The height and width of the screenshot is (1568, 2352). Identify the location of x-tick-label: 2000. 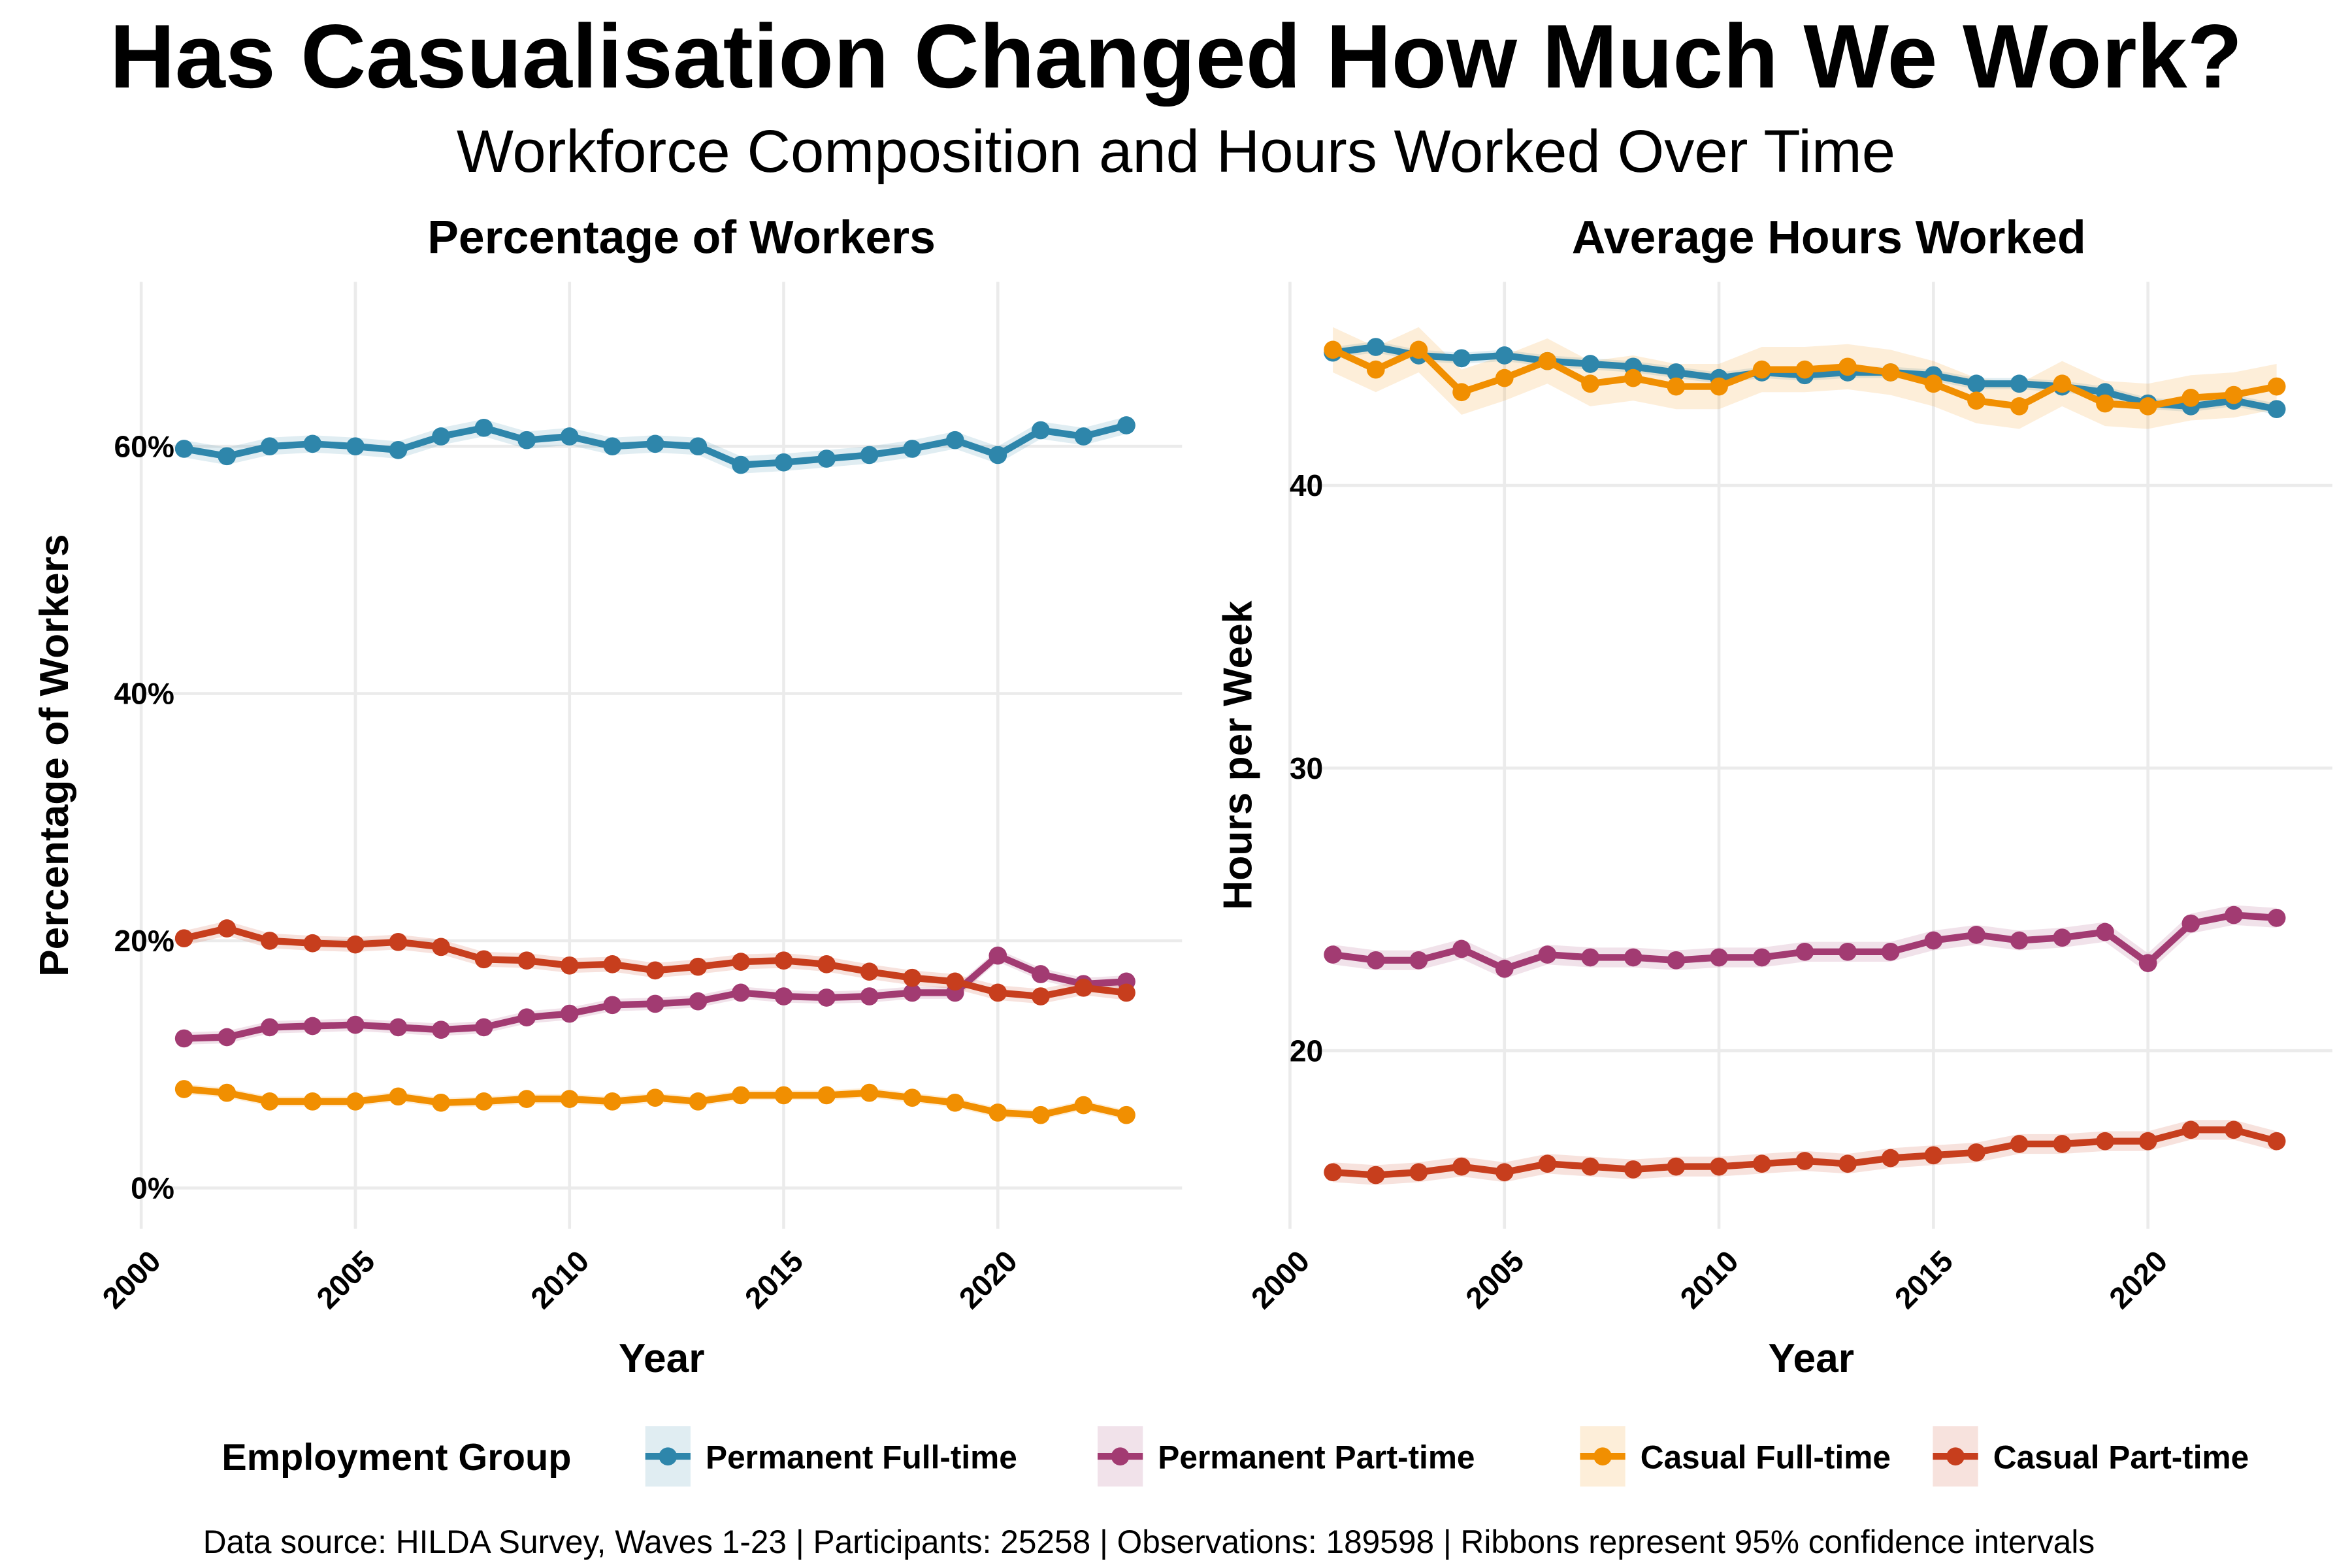
(131, 1279).